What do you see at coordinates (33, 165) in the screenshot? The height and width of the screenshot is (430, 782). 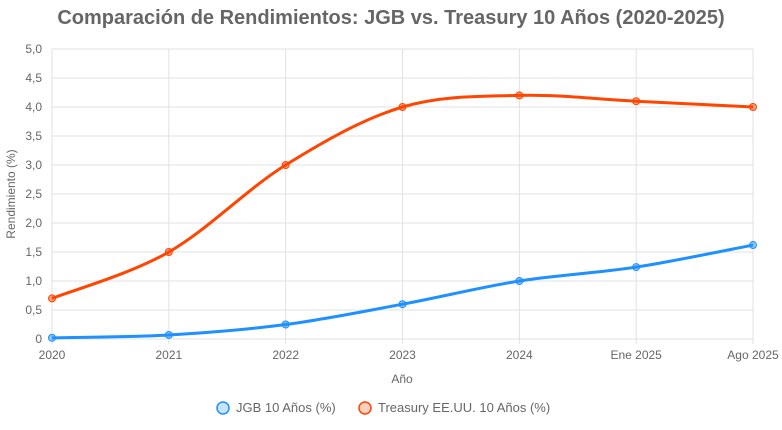 I see `y-tick-label: 3,0` at bounding box center [33, 165].